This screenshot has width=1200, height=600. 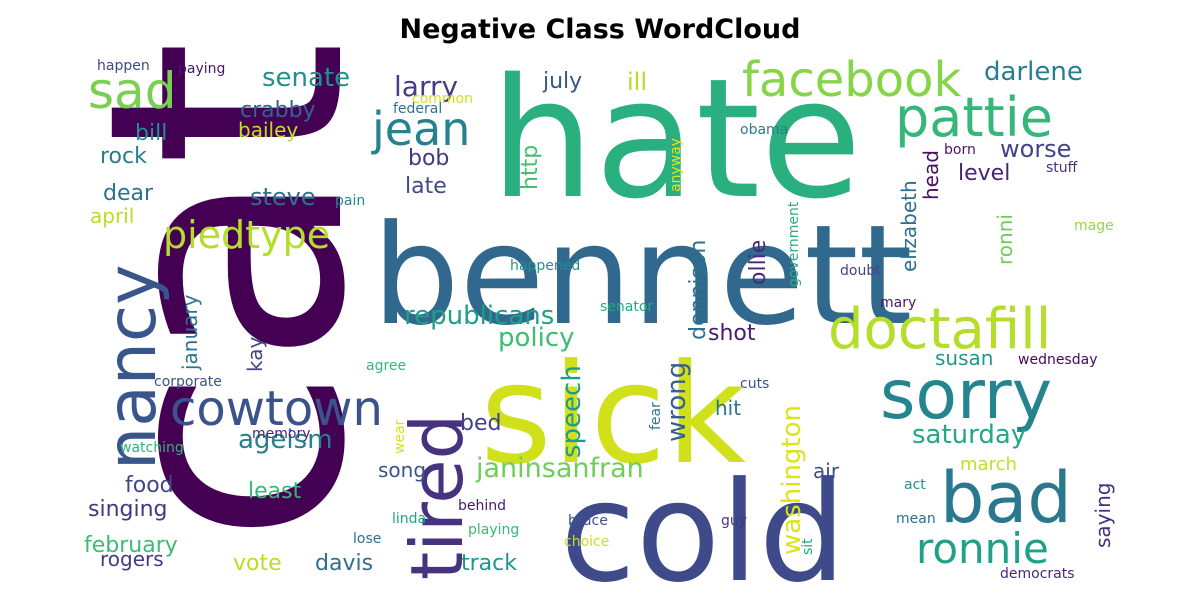 What do you see at coordinates (201, 69) in the screenshot?
I see `word-paying: paying` at bounding box center [201, 69].